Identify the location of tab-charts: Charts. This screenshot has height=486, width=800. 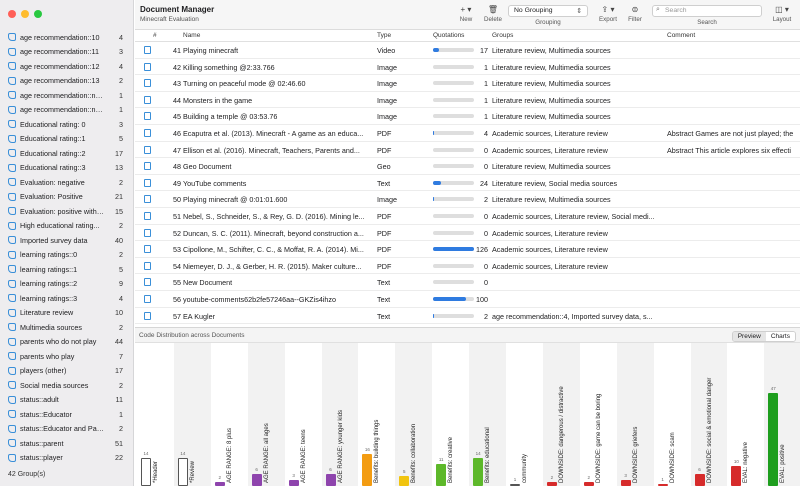
(780, 336).